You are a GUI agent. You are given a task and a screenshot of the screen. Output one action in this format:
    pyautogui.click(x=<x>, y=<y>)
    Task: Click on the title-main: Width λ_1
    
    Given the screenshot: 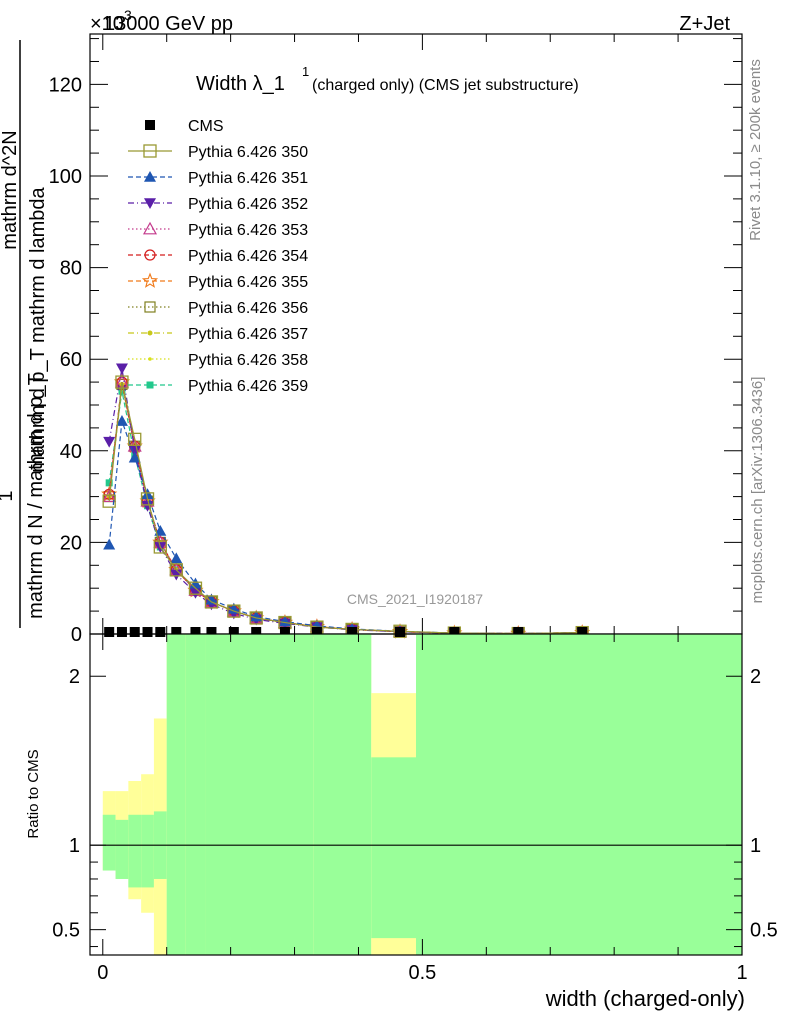 What is the action you would take?
    pyautogui.click(x=240, y=84)
    